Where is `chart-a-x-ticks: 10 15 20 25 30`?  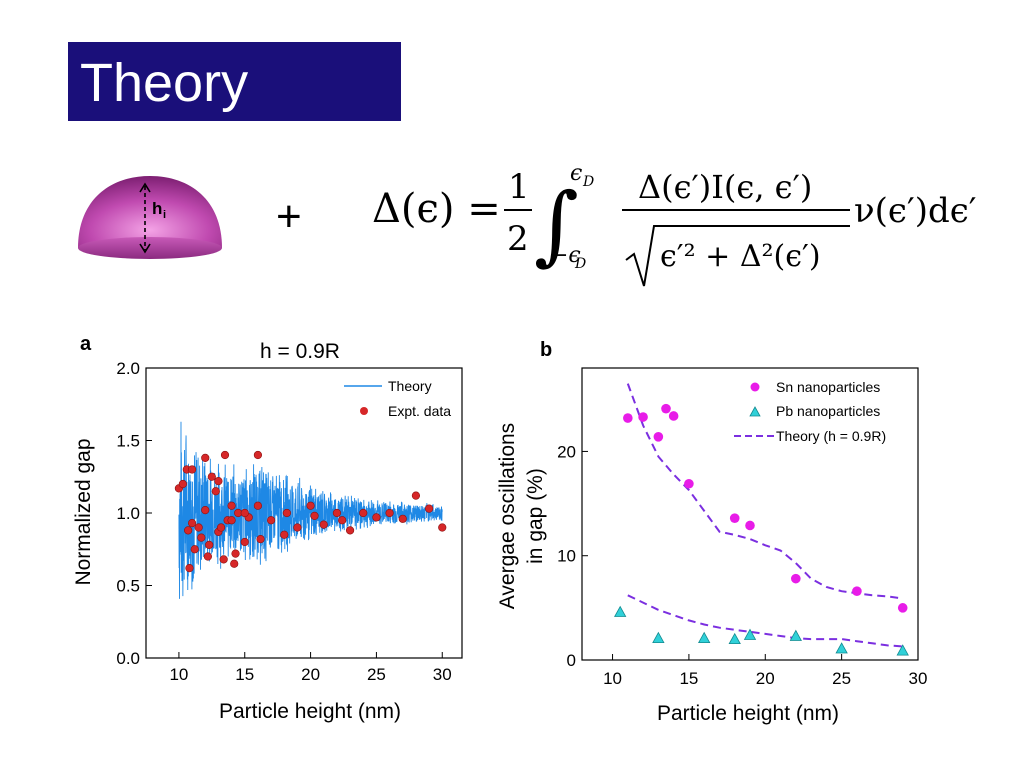
chart-a-x-ticks: 10 15 20 25 30 is located at coordinates (310, 668).